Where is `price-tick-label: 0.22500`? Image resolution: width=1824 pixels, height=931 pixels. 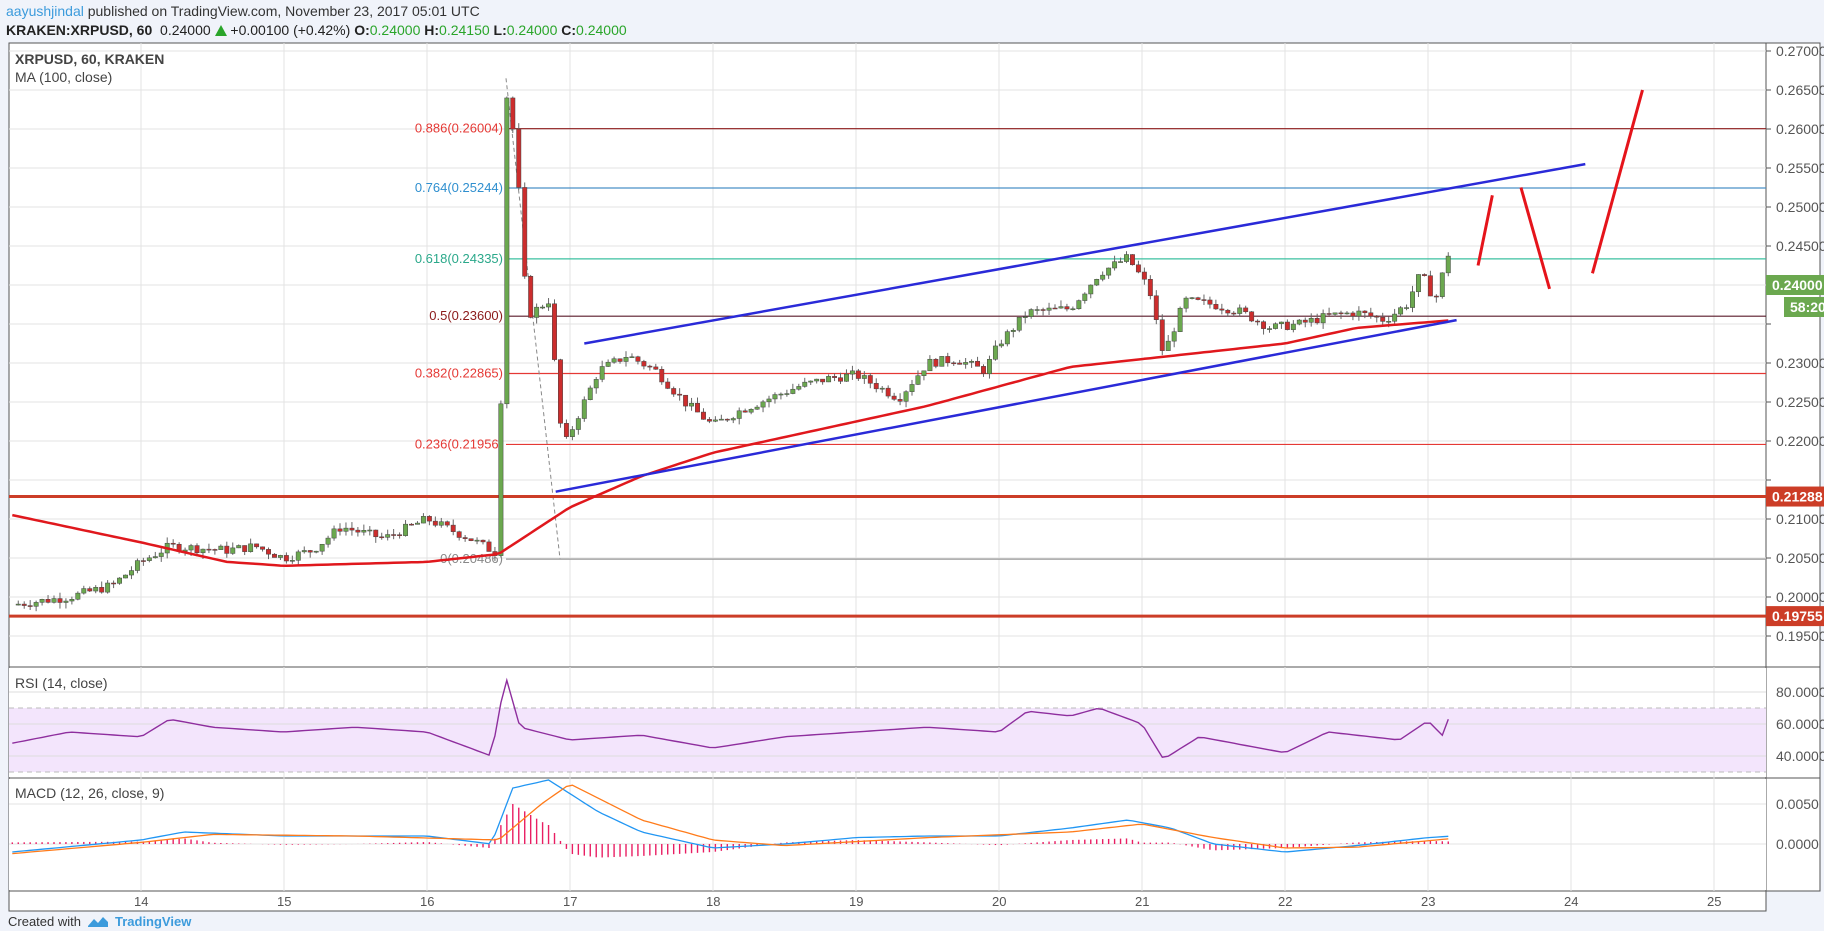 price-tick-label: 0.22500 is located at coordinates (1800, 402).